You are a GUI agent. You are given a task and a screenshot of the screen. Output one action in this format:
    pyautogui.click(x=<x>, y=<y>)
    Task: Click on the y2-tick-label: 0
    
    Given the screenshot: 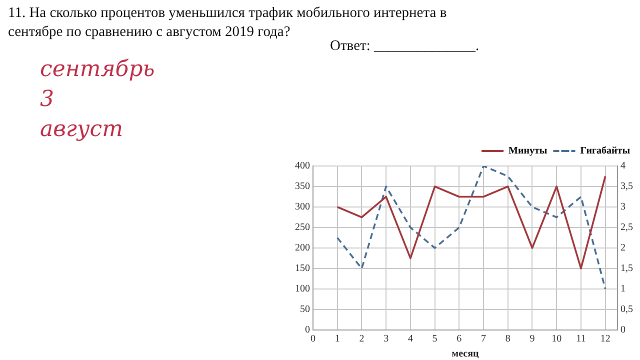 What is the action you would take?
    pyautogui.click(x=623, y=330)
    